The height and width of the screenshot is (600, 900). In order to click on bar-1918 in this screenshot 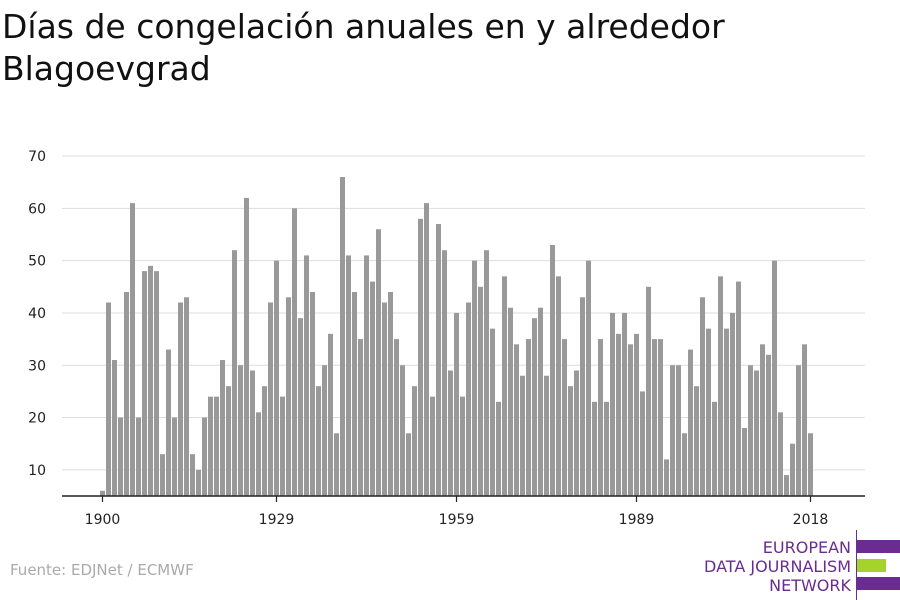, I will do `click(210, 446)`.